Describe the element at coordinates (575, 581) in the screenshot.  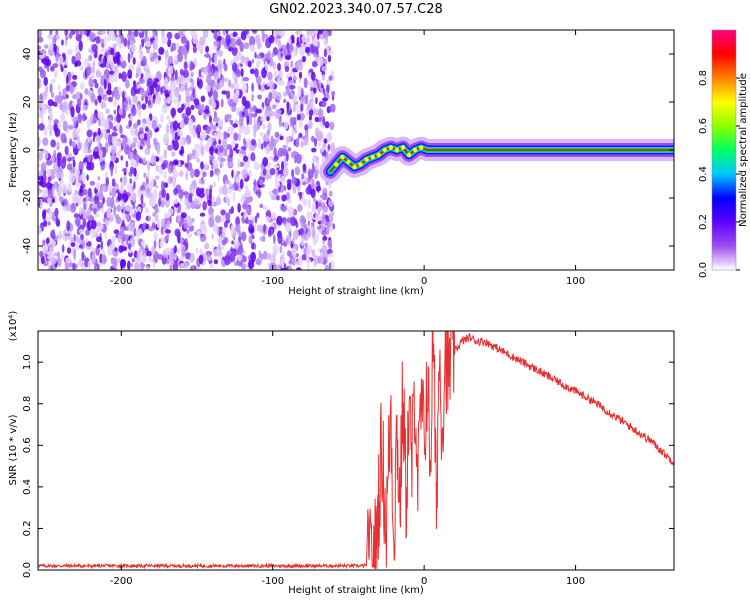
I see `x-tick-label: 100` at that location.